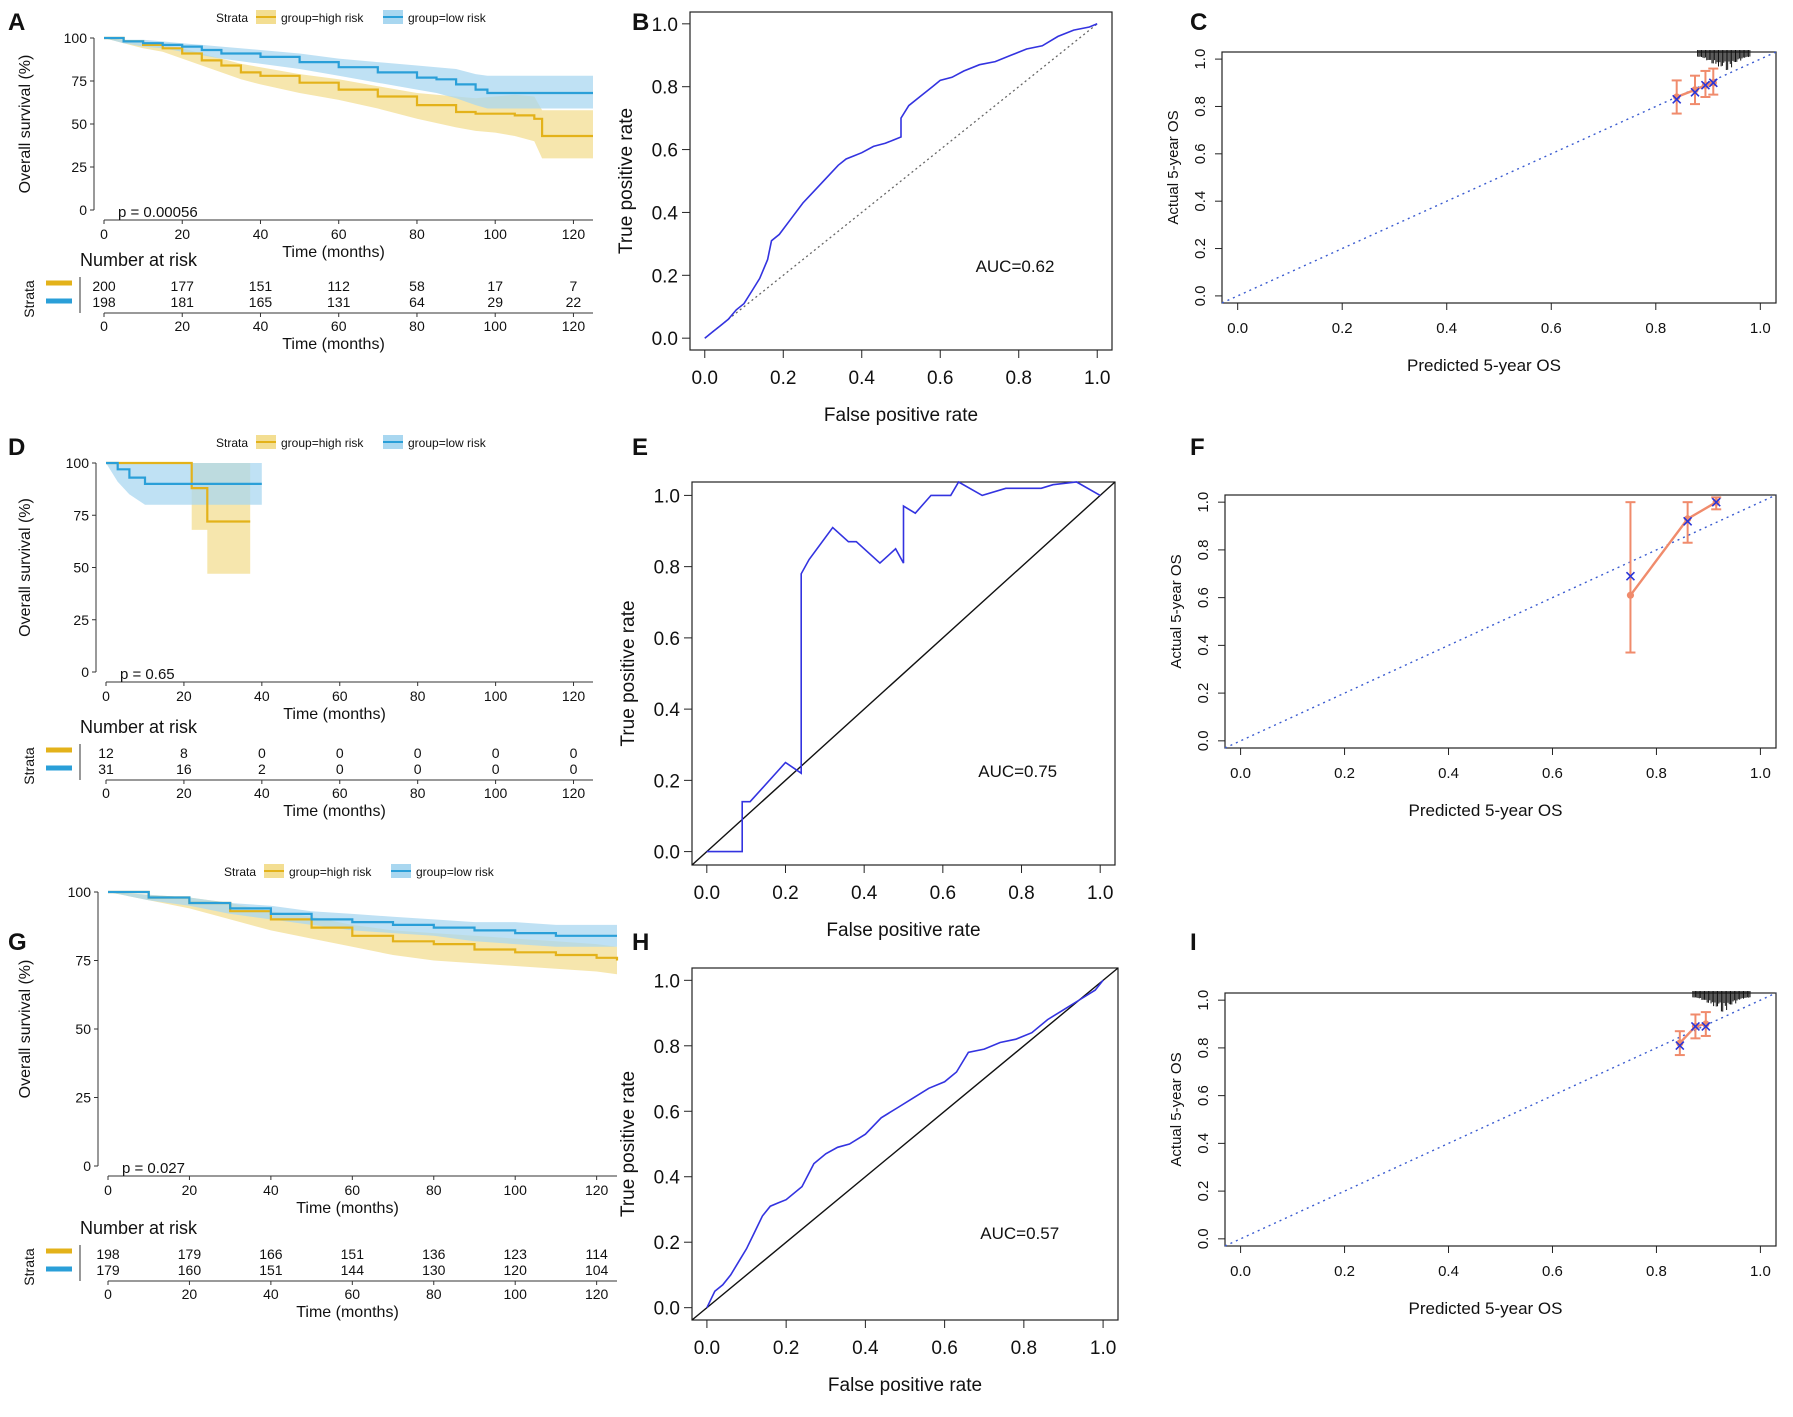  Describe the element at coordinates (1017, 771) in the screenshot. I see `auc-label: AUC=0.75` at that location.